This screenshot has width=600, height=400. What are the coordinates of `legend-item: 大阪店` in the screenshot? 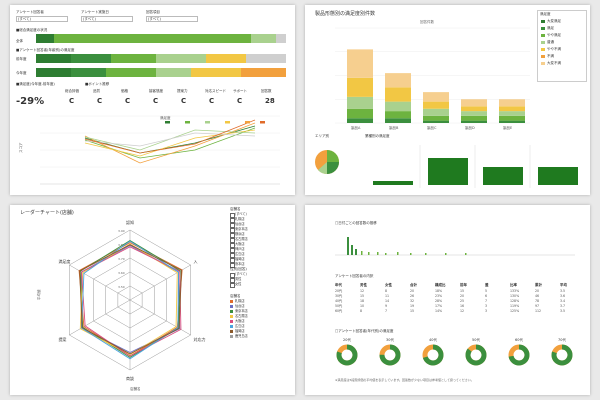 It's located at (240, 244).